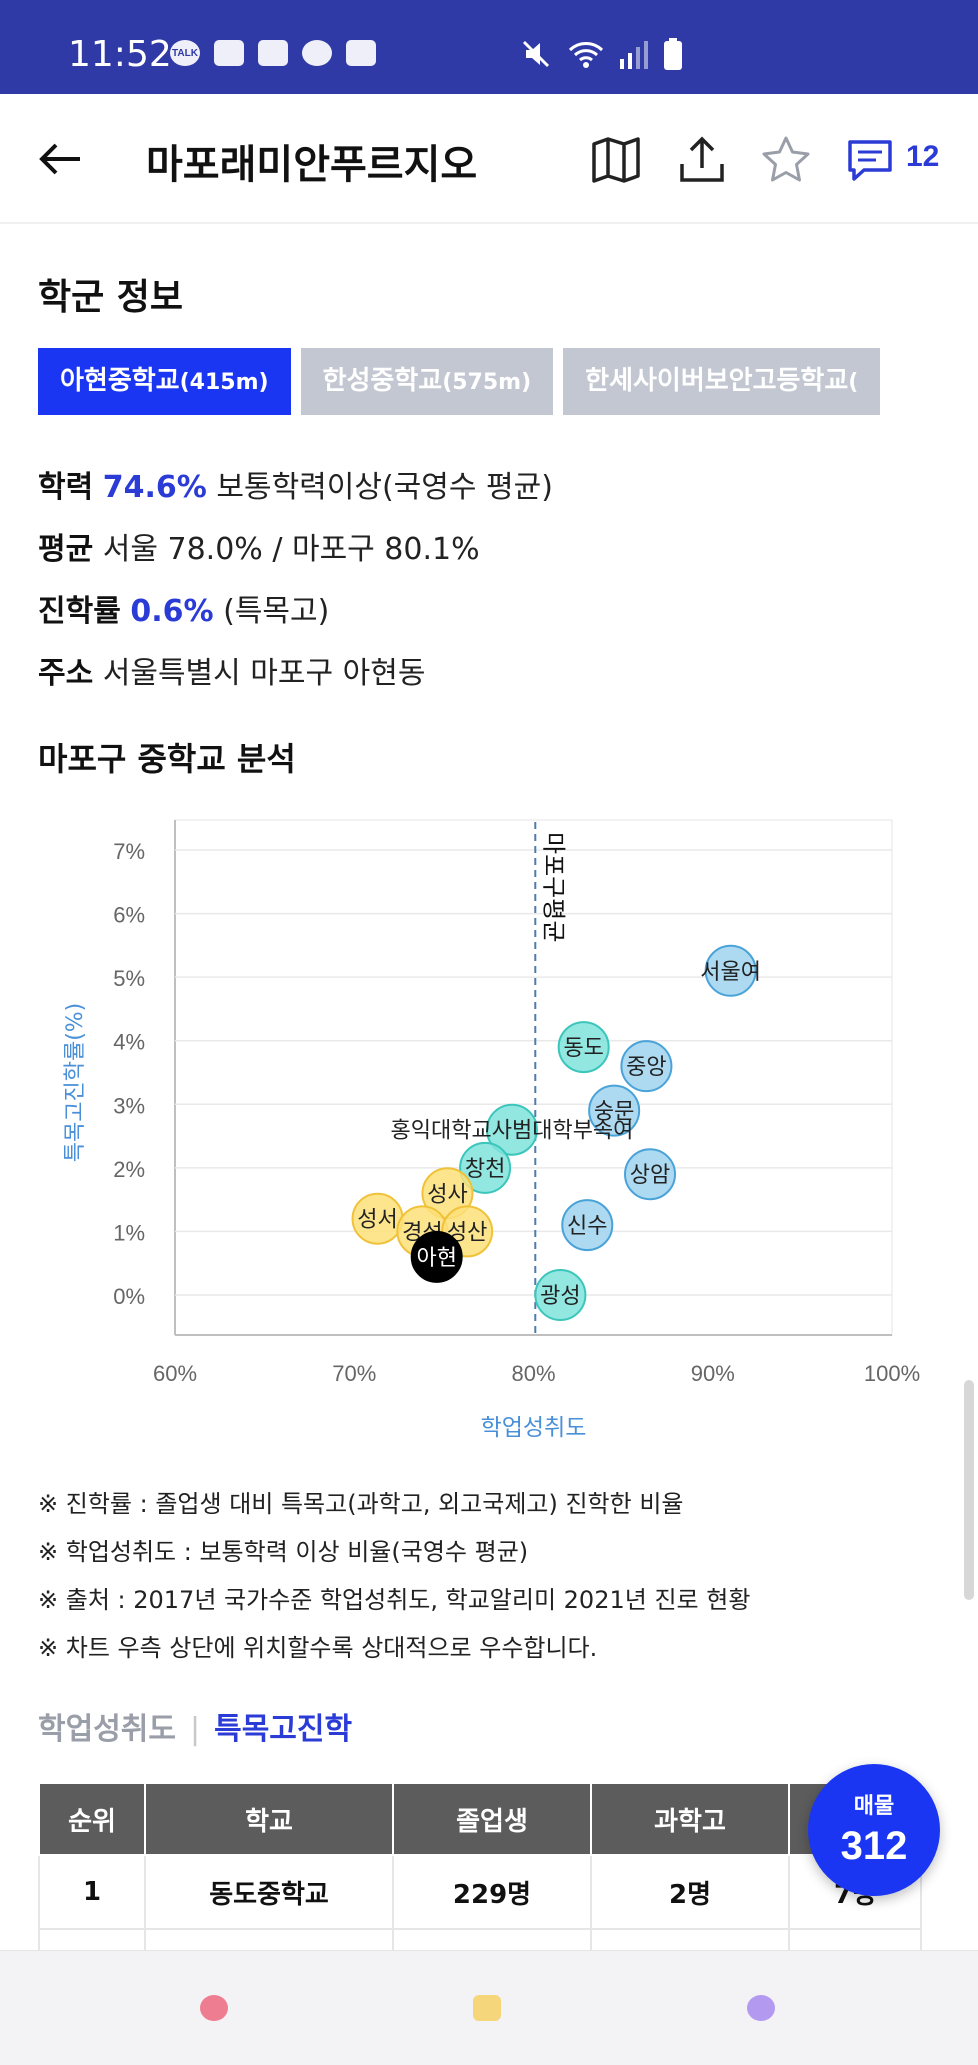  I want to click on info-average: 평균 서울 78.0% / 마포구 80.1%, so click(259, 549).